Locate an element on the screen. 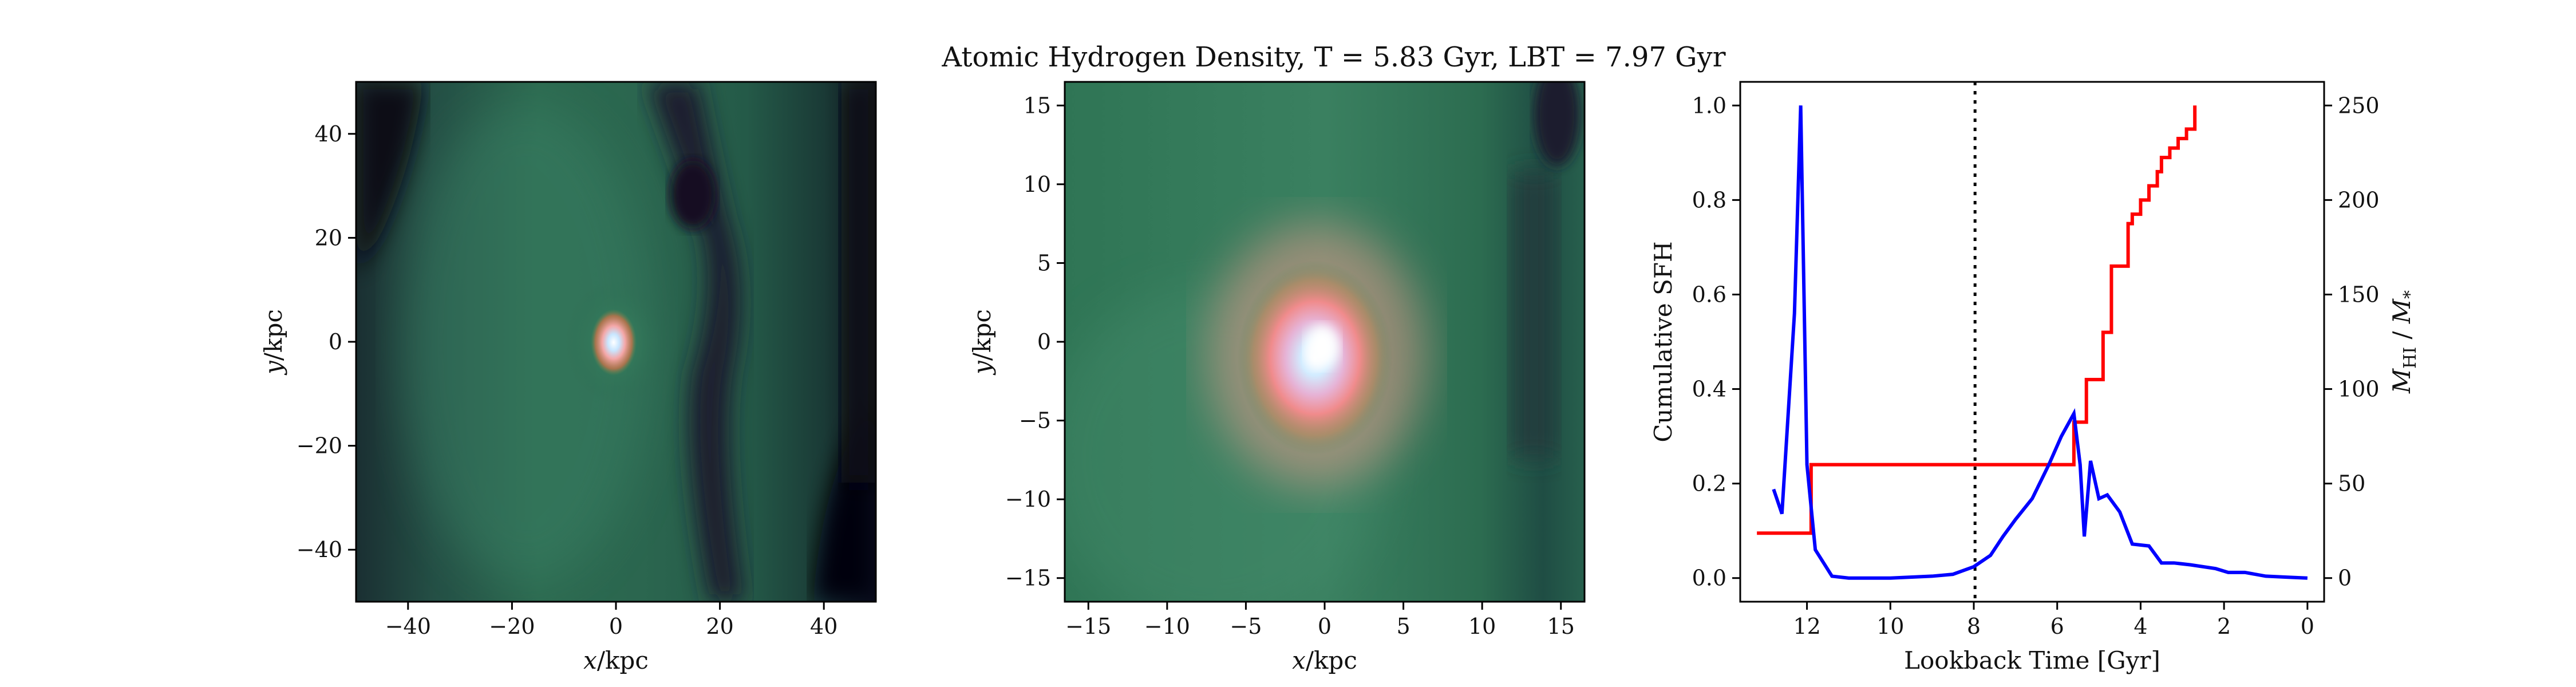 Image resolution: width=2576 pixels, height=687 pixels. y-tick-label: 15 is located at coordinates (1037, 106).